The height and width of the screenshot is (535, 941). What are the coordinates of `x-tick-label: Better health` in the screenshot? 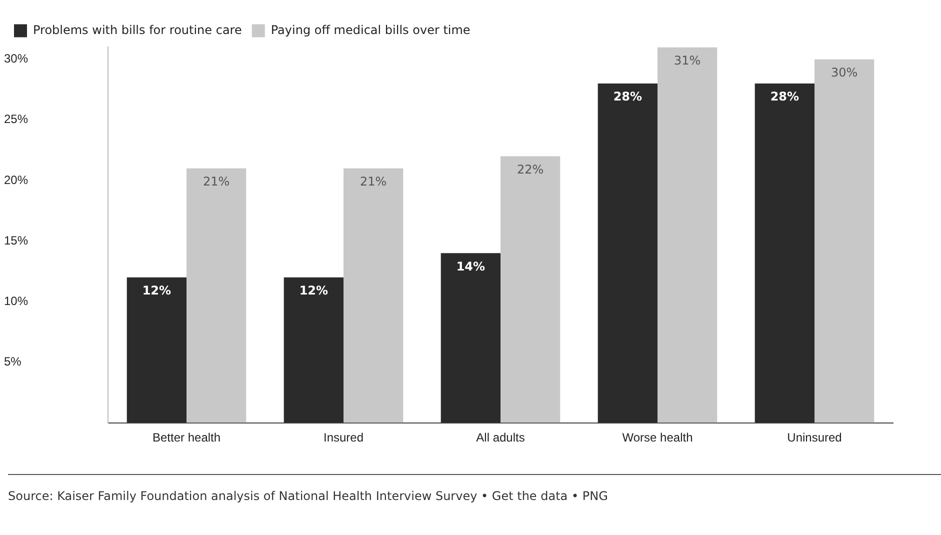 It's located at (186, 437).